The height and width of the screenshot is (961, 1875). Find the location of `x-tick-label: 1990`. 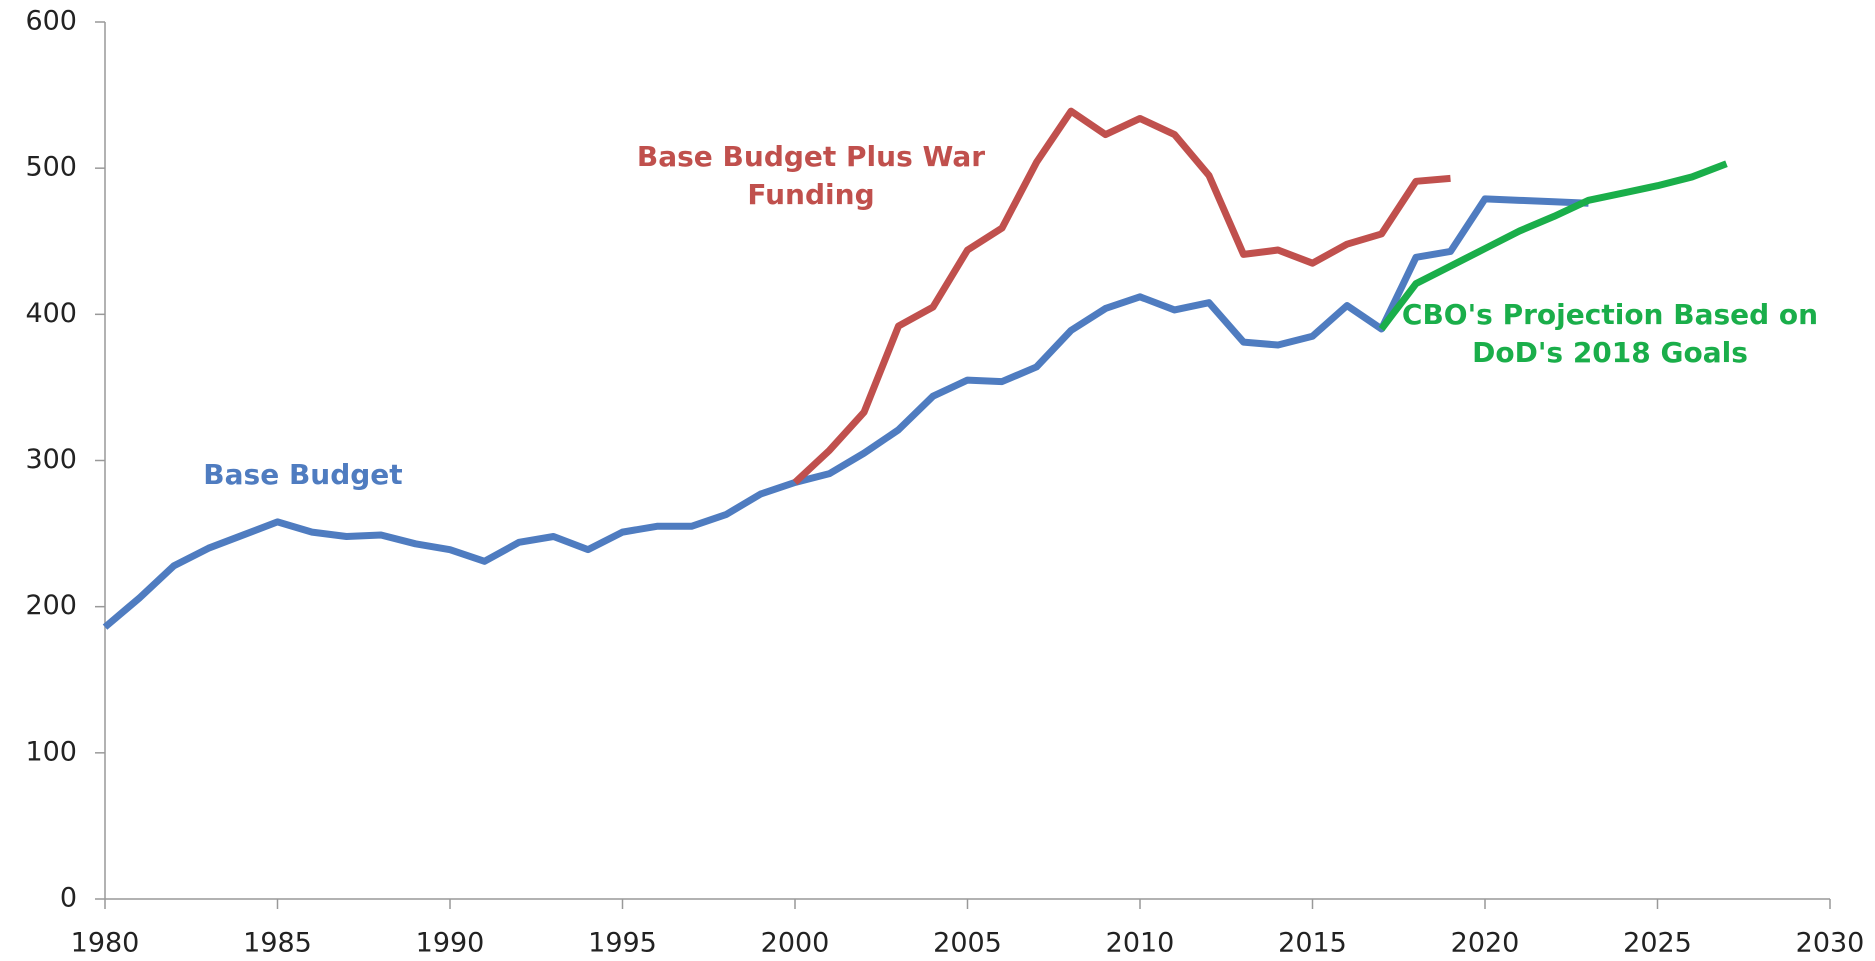

x-tick-label: 1990 is located at coordinates (450, 943).